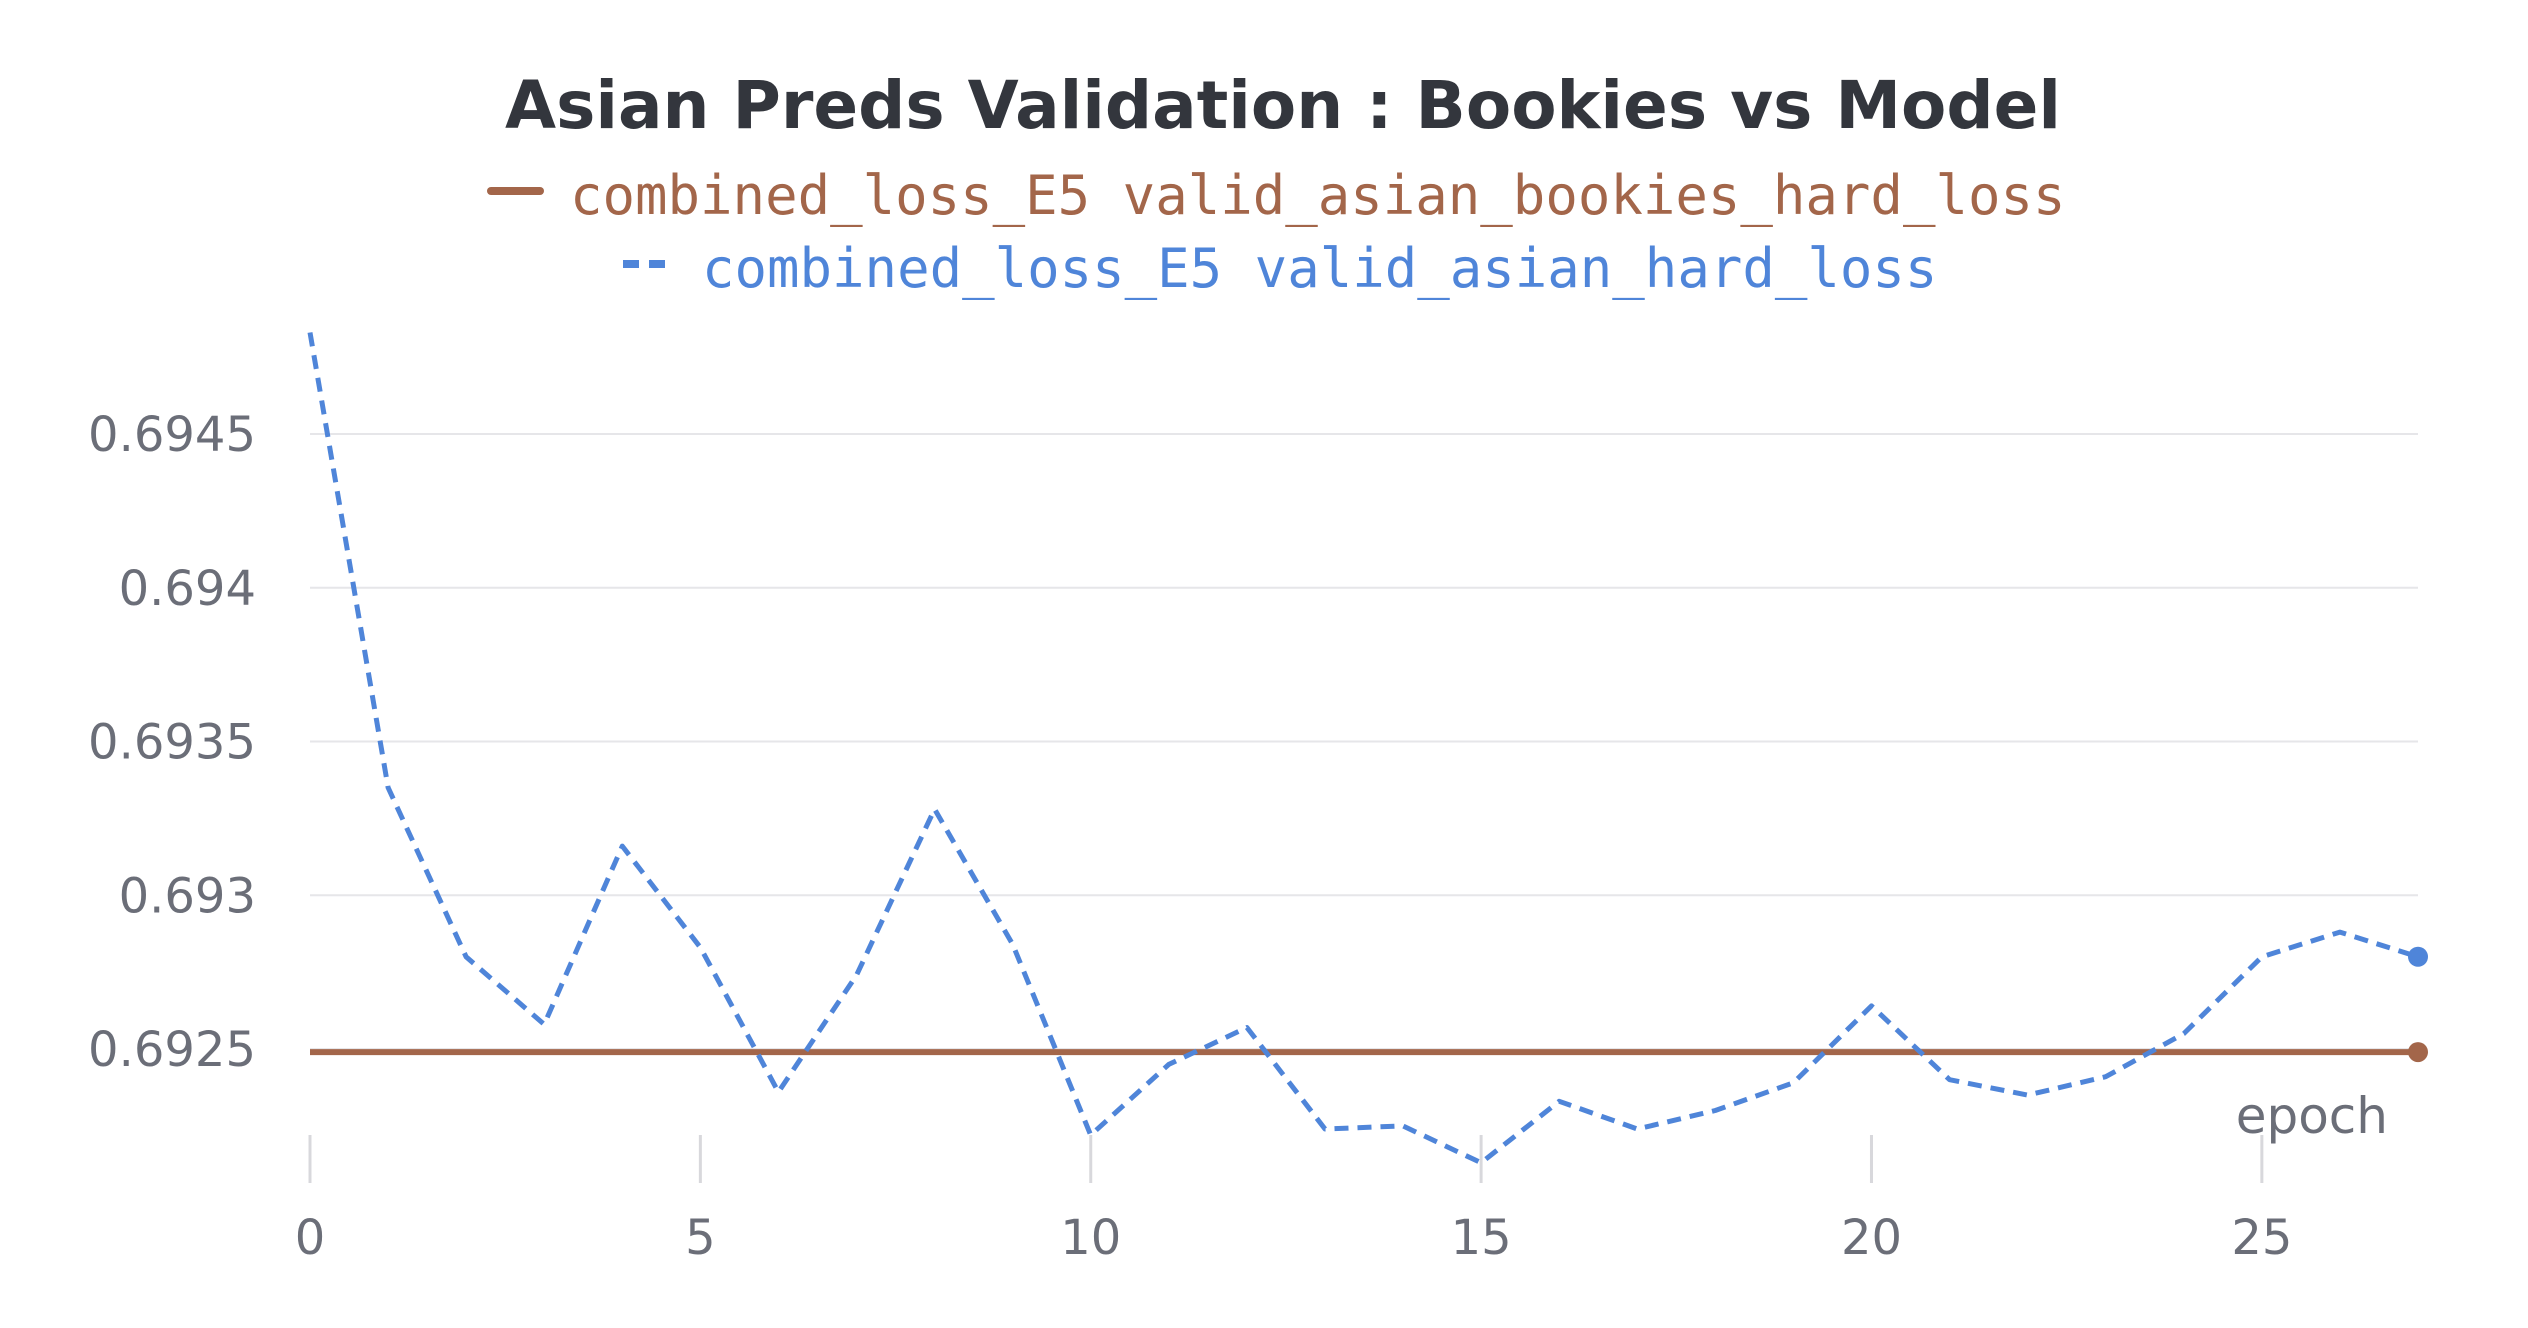  I want to click on x-axis-label: epoch, so click(2312, 1116).